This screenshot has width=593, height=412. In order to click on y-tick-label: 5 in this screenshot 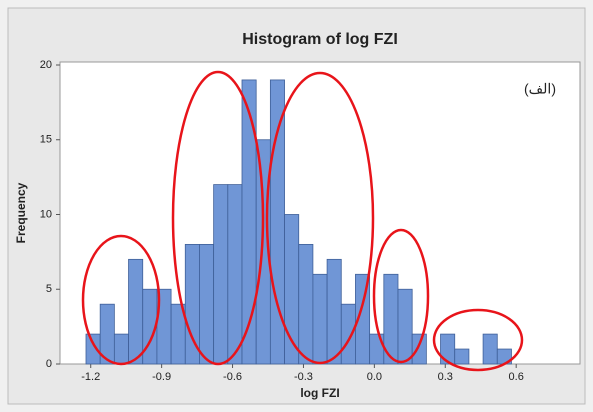, I will do `click(49, 289)`.